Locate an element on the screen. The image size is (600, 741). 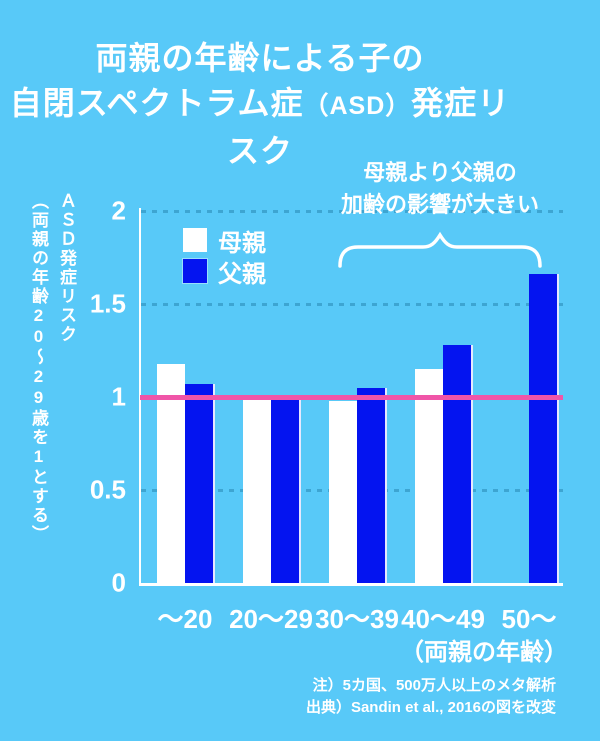
reference-line is located at coordinates (351, 397).